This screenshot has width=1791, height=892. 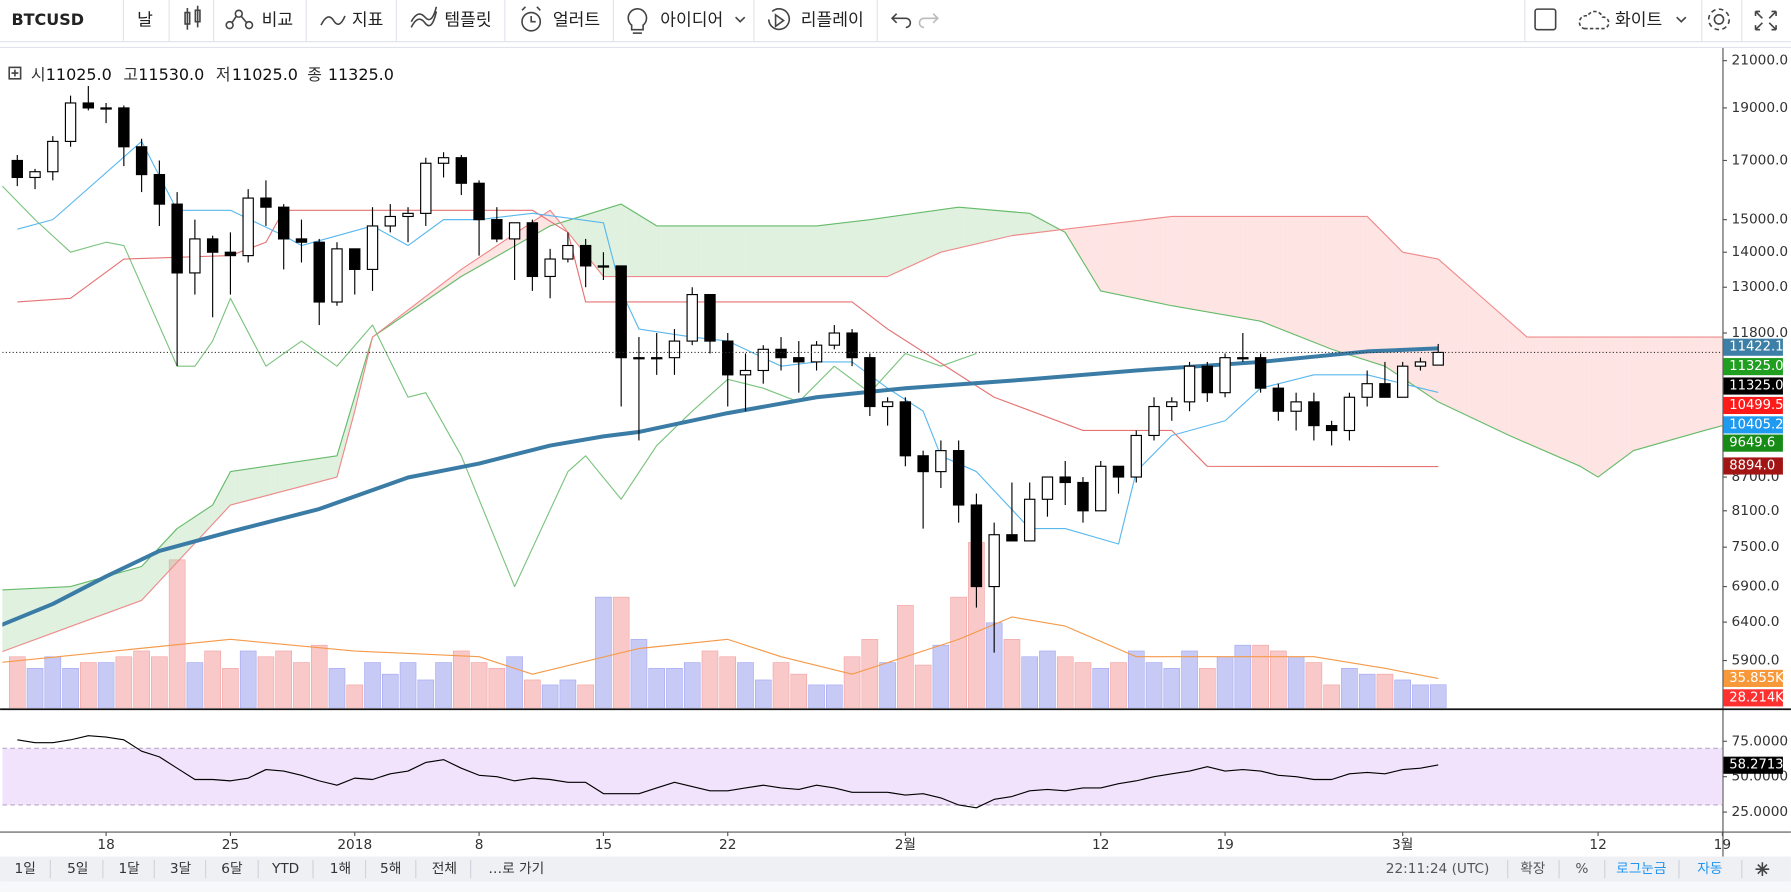 I want to click on range-button: 5일, so click(x=77, y=869).